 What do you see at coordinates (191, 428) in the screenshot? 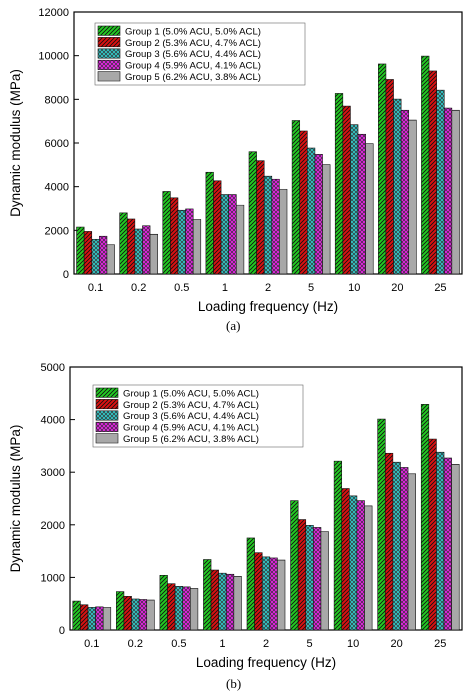
I see `legend-label: Group 4 (5.9% ACU, 4.1% ACL)` at bounding box center [191, 428].